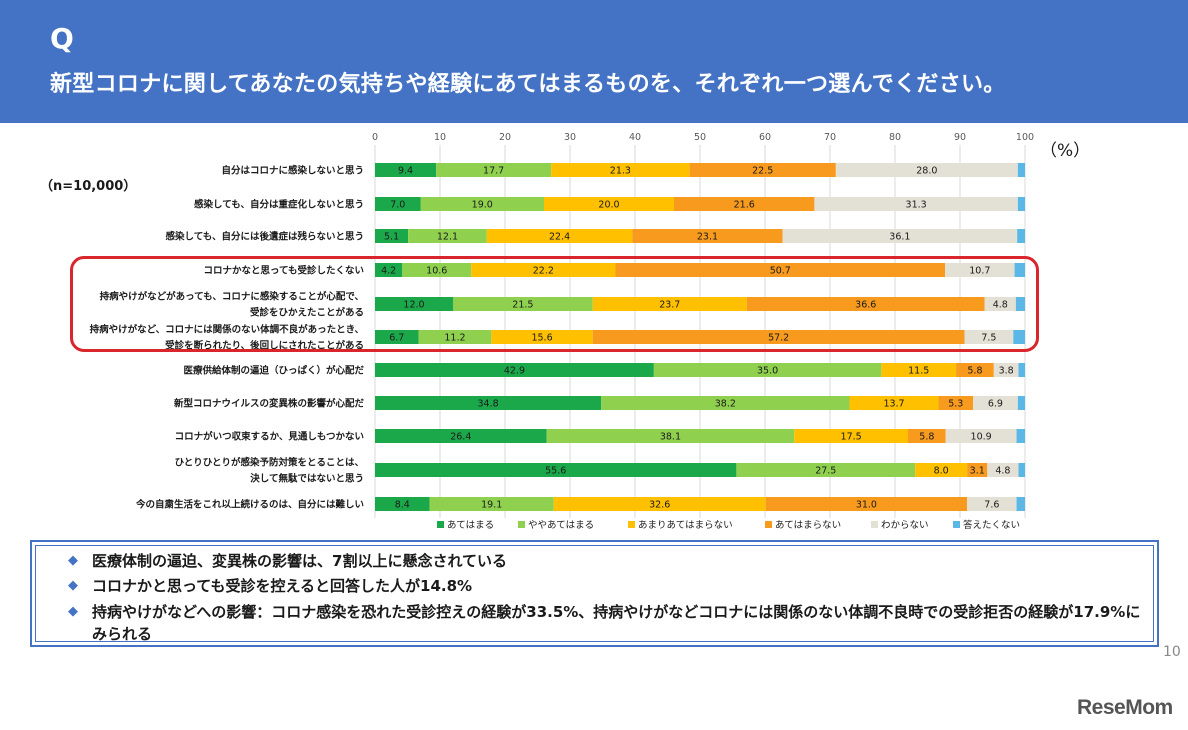 This screenshot has height=730, width=1188. I want to click on data-label: 19.1, so click(491, 505).